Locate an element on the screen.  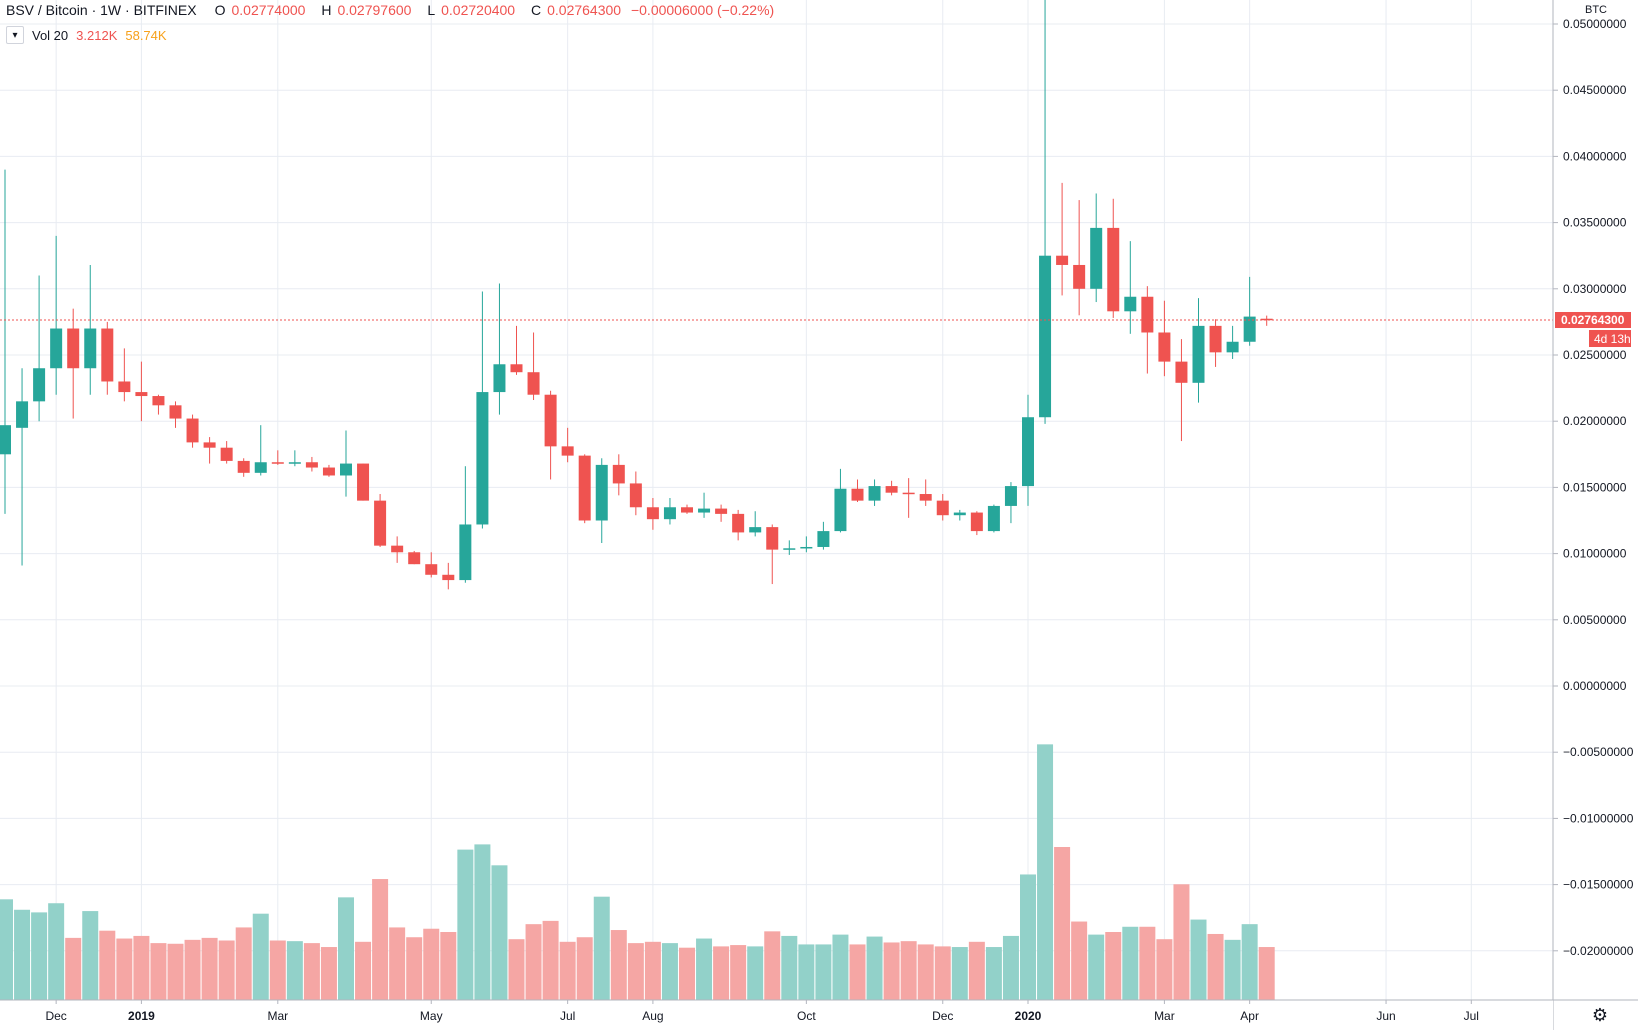
open-label: O is located at coordinates (220, 10).